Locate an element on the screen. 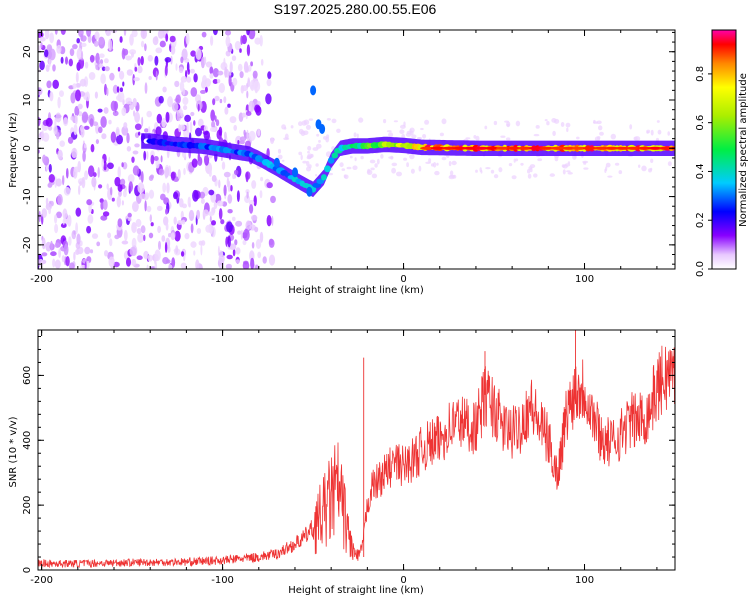 The width and height of the screenshot is (750, 600). snr-x-tick-label: -200 is located at coordinates (41, 580).